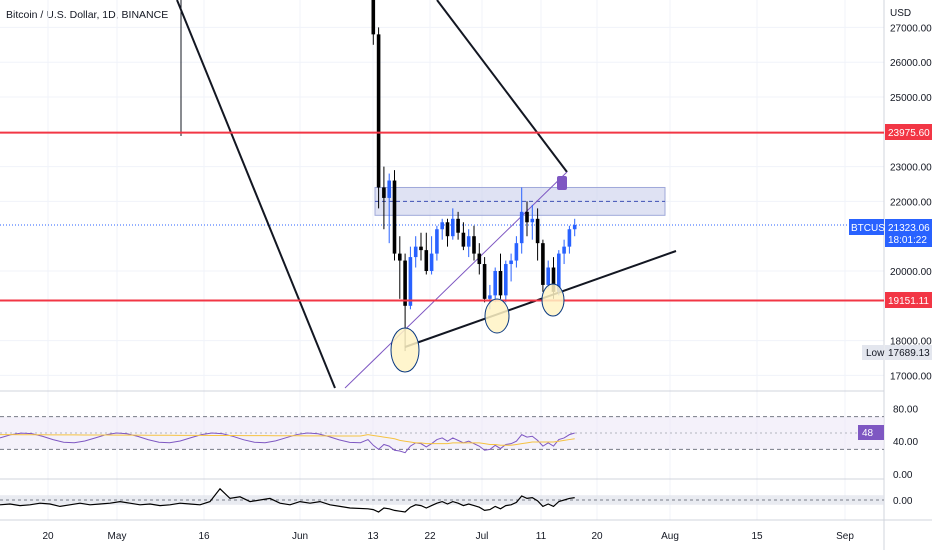  I want to click on low-value-tag, so click(908, 352).